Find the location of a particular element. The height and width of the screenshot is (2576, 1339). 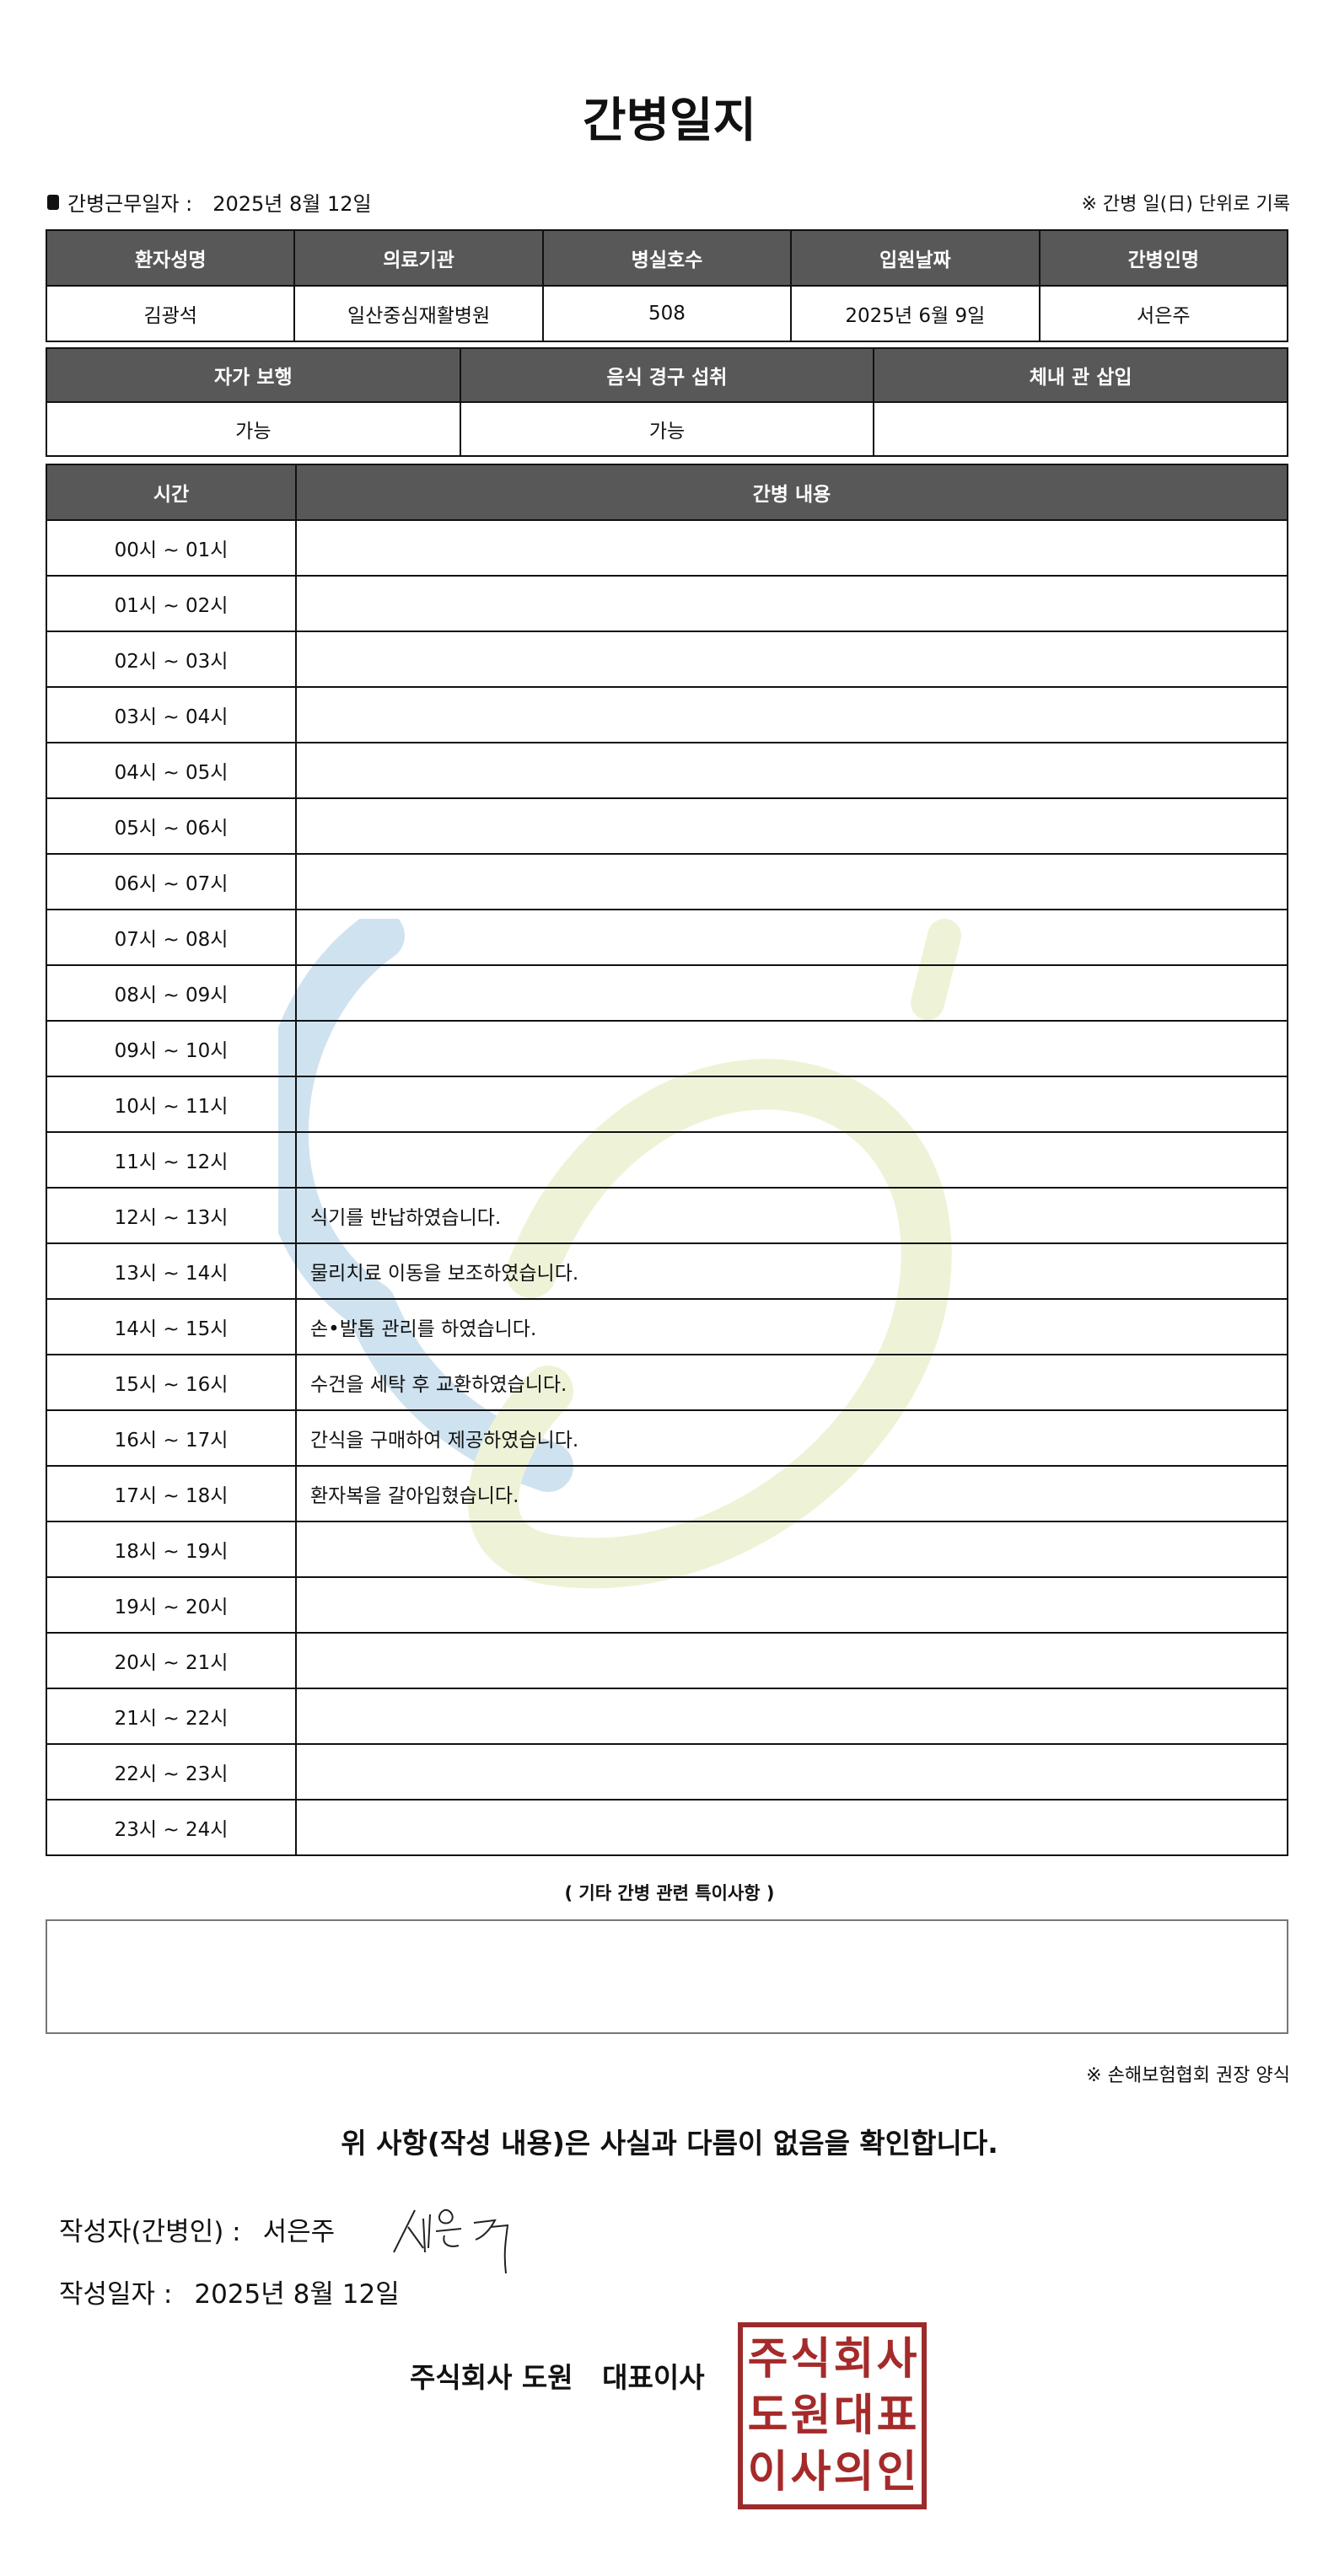

header-time: 시간 is located at coordinates (171, 492).